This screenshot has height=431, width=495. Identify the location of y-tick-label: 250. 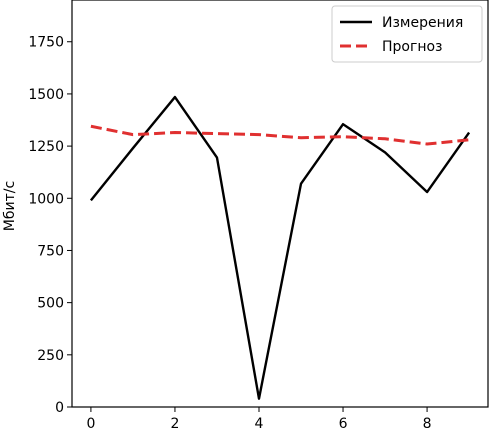
(50, 356).